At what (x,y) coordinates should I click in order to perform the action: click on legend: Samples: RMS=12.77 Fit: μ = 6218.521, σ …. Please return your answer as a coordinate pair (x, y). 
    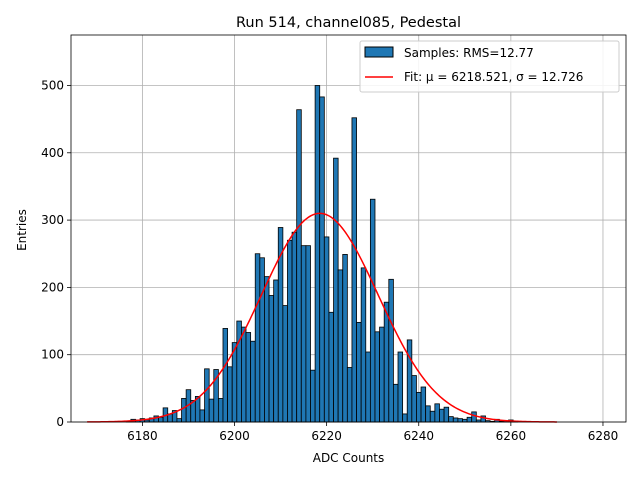
    Looking at the image, I should click on (489, 66).